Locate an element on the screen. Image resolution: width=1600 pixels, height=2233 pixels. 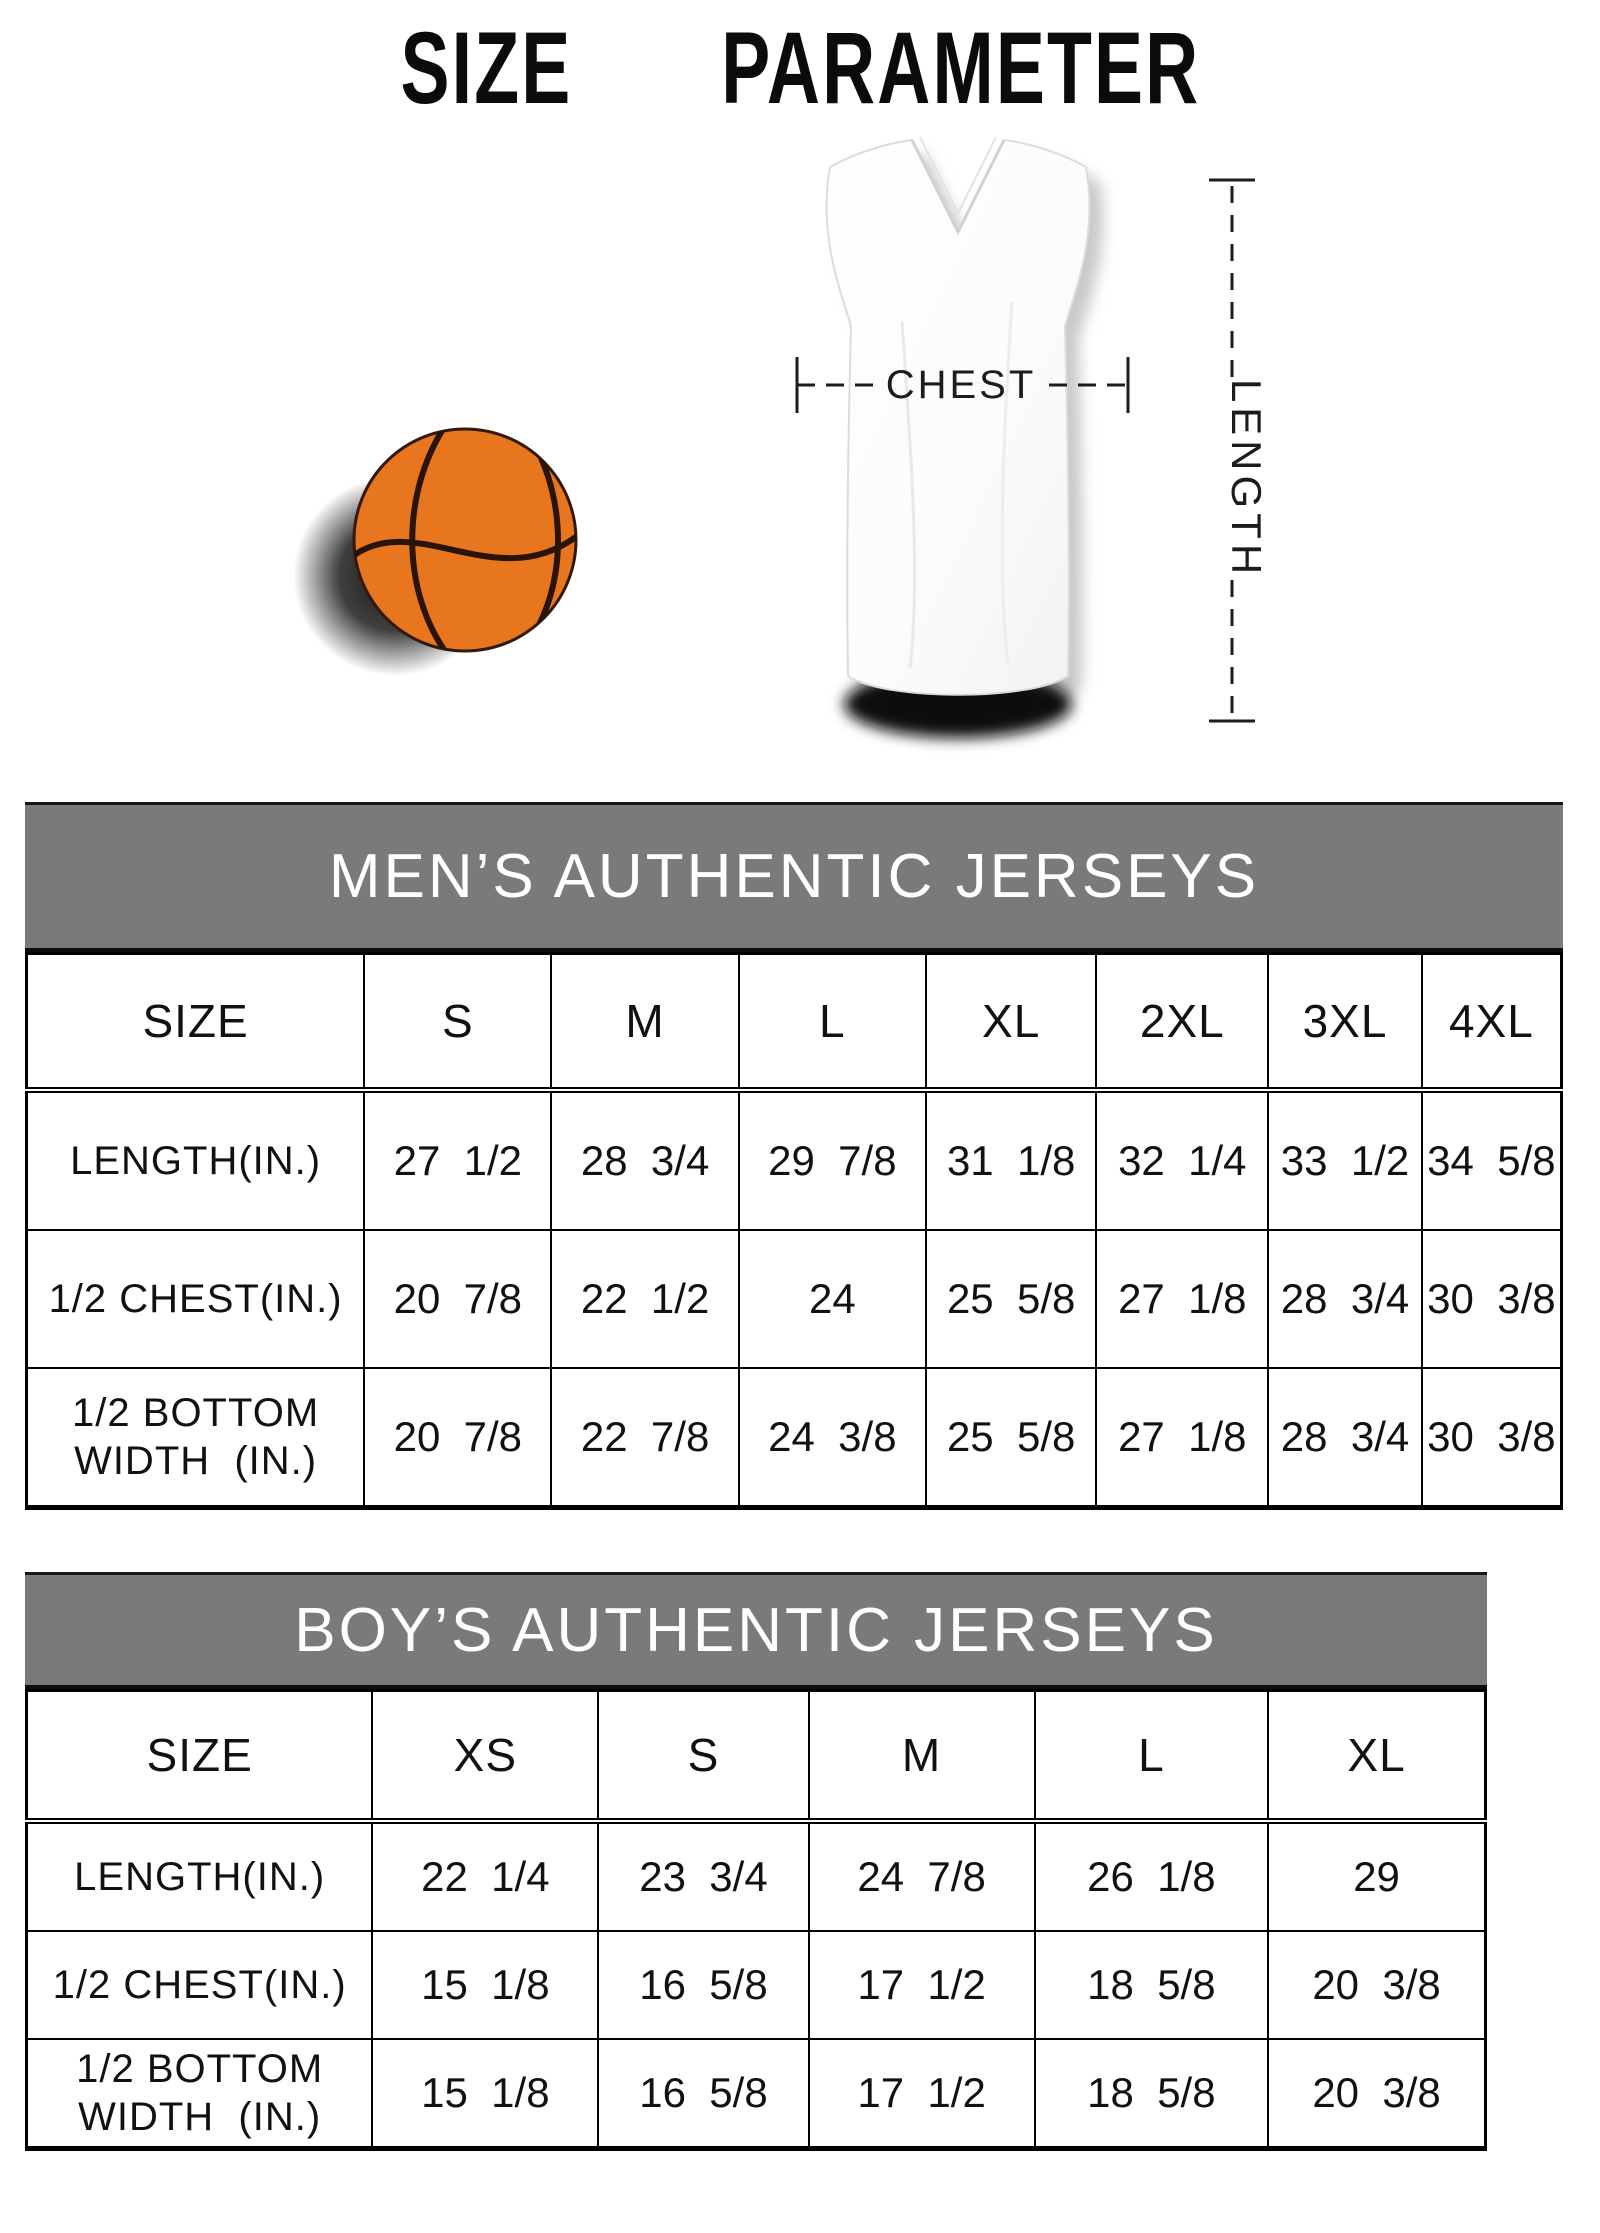
value-cell: 32 1/4 is located at coordinates (1182, 1160).